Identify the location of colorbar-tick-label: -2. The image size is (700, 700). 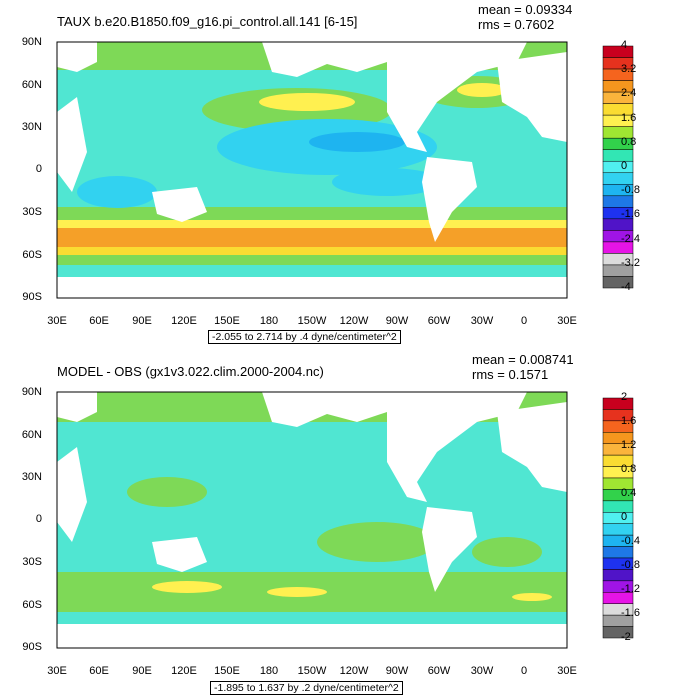
(626, 637).